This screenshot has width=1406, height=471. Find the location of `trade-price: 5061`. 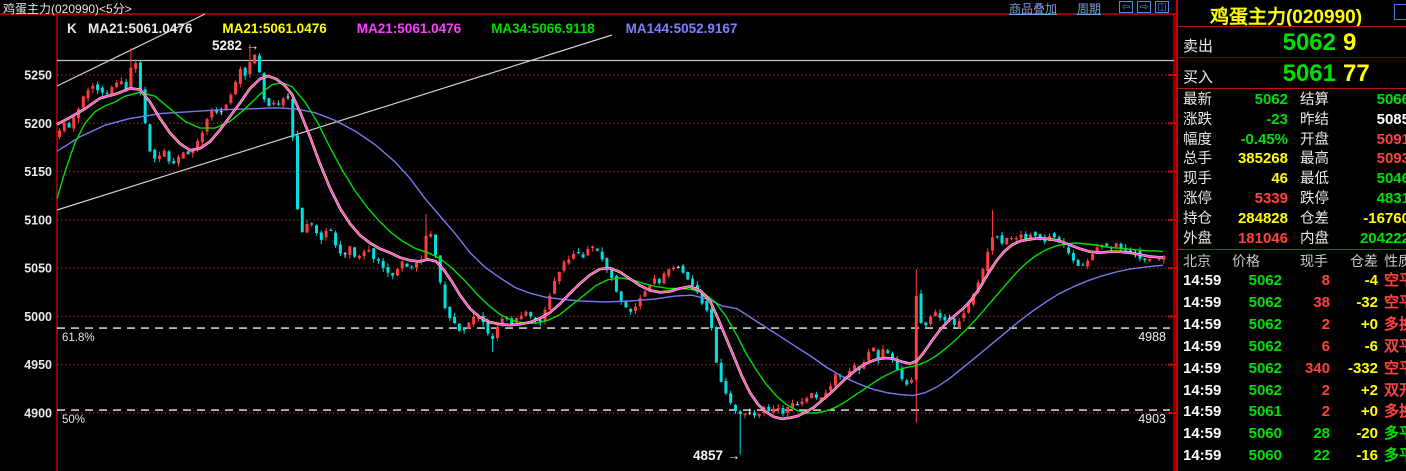

trade-price: 5061 is located at coordinates (1265, 412).